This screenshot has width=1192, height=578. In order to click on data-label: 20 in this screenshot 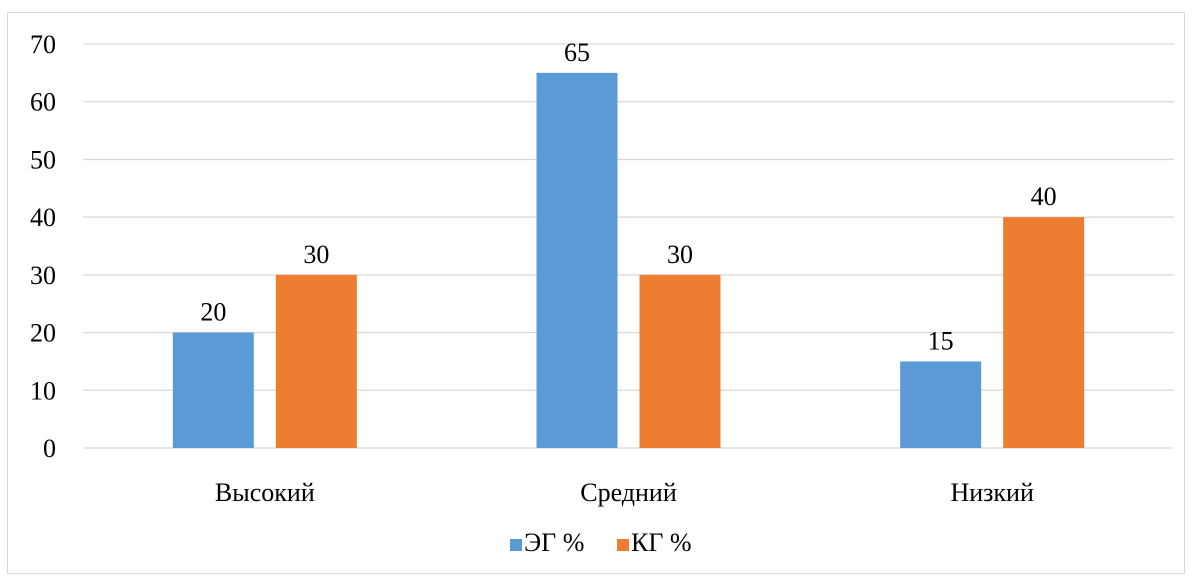, I will do `click(213, 312)`.